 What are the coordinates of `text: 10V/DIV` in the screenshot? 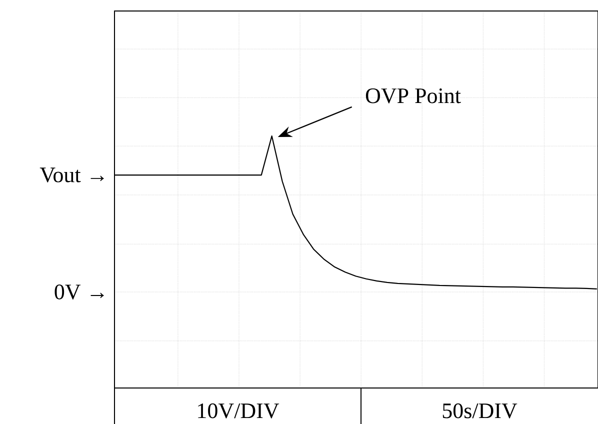 It's located at (239, 410).